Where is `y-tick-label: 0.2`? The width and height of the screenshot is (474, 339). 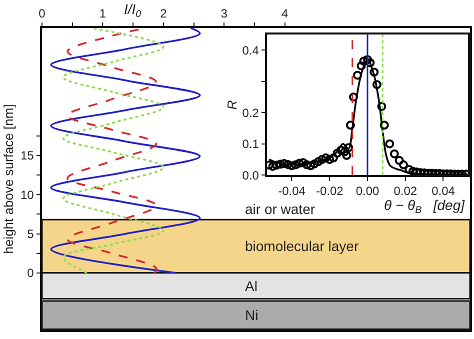 y-tick-label: 0.2 is located at coordinates (251, 113).